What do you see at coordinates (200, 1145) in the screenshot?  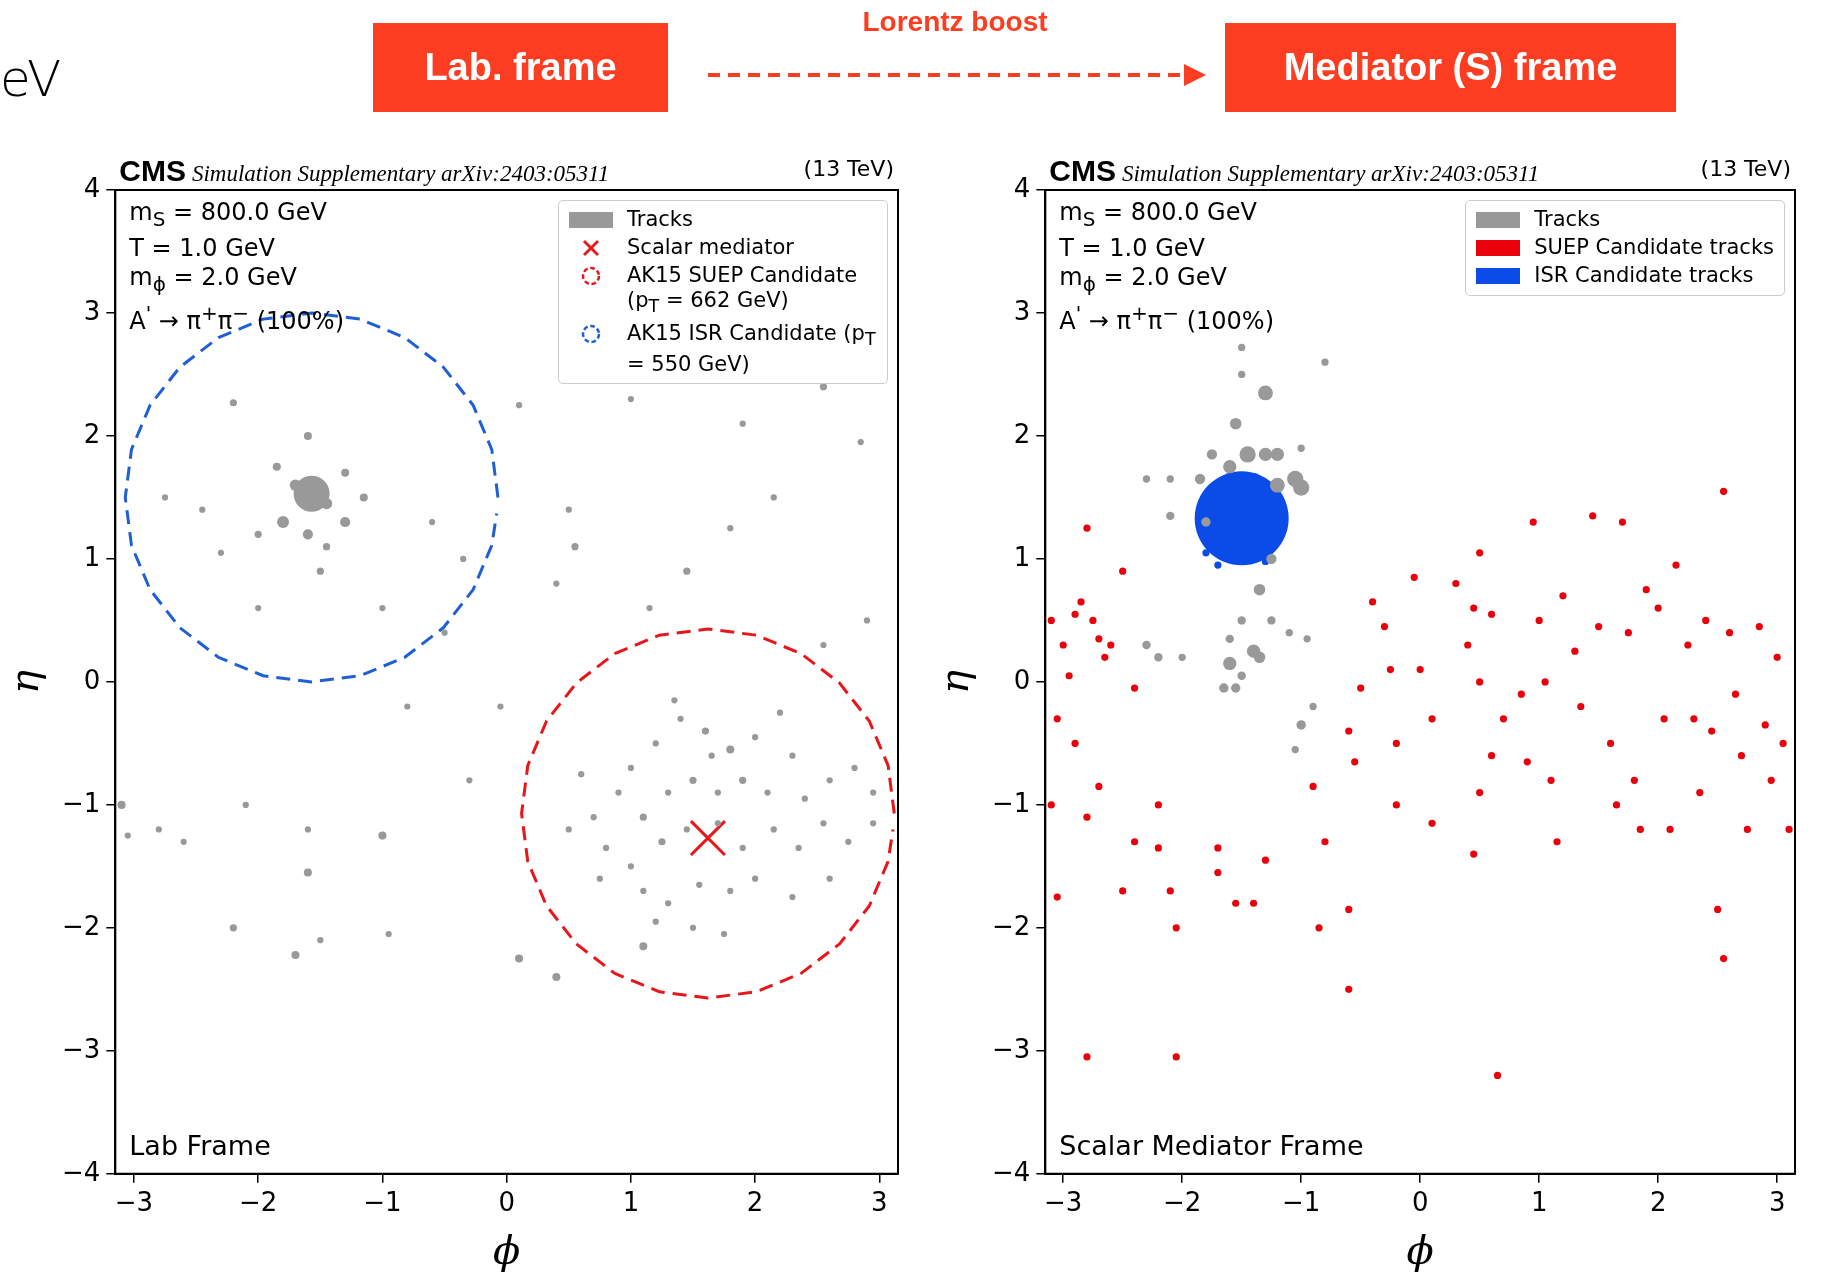 I see `annotation: Lab Frame` at bounding box center [200, 1145].